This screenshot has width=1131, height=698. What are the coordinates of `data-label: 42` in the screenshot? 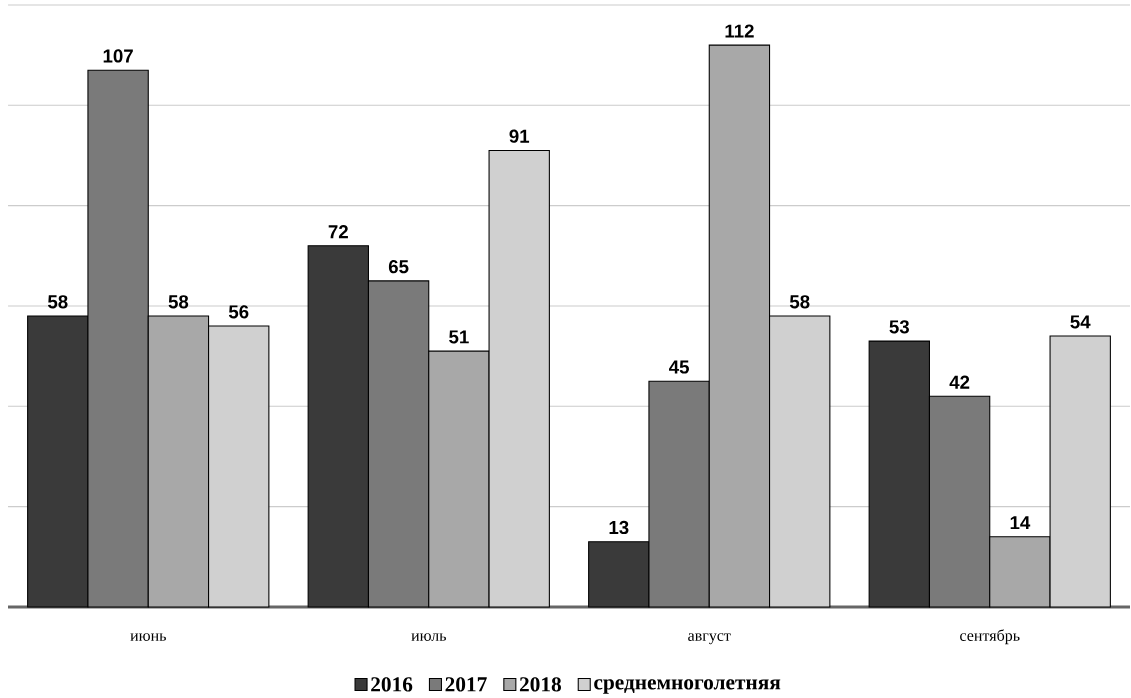 It's located at (959, 382).